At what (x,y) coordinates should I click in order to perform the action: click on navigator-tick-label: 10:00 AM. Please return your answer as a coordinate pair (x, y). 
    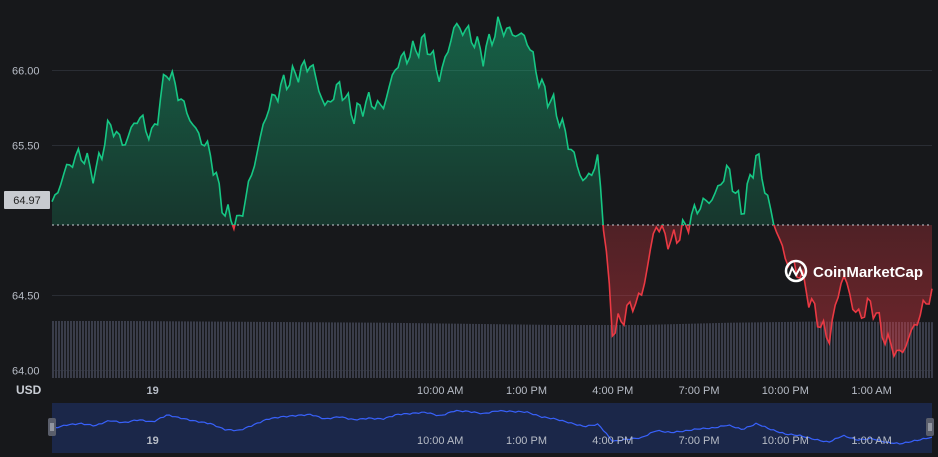
    Looking at the image, I should click on (440, 441).